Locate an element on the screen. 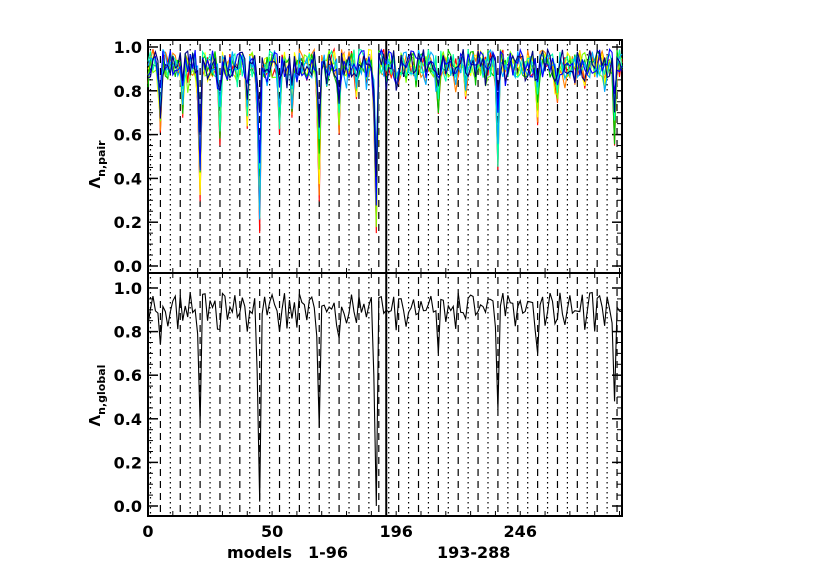  xtick-label: 246 is located at coordinates (520, 531).